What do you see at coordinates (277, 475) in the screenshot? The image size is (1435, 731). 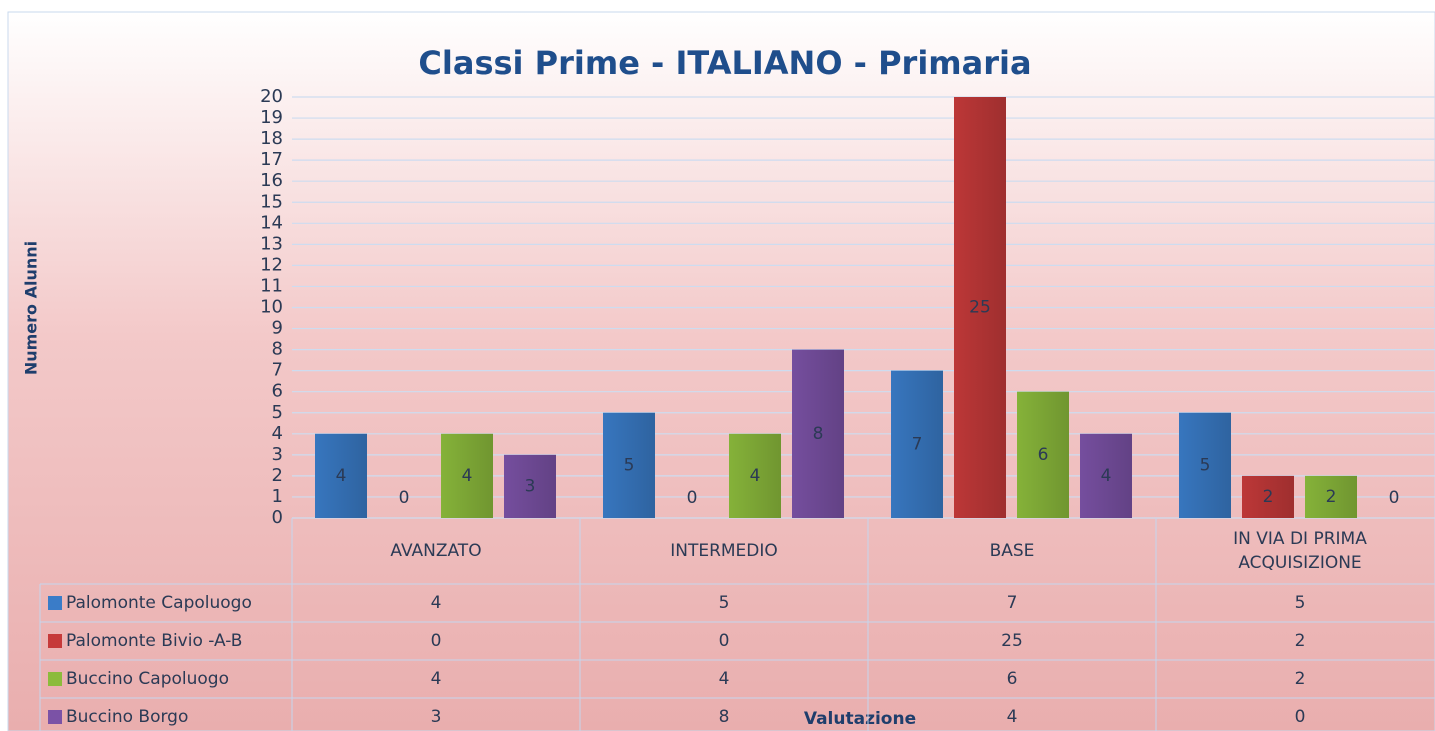 I see `y-tick-label: 2` at bounding box center [277, 475].